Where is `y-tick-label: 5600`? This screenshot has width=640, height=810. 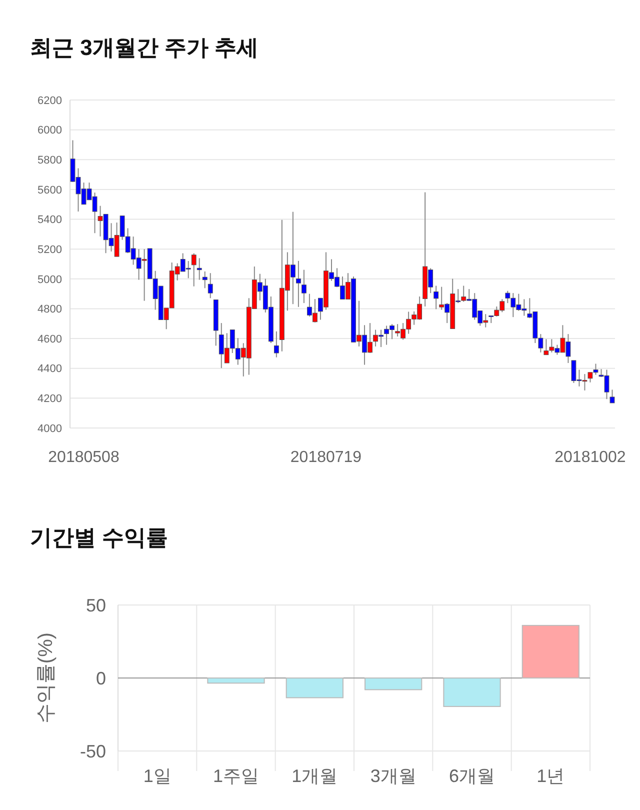 y-tick-label: 5600 is located at coordinates (50, 190).